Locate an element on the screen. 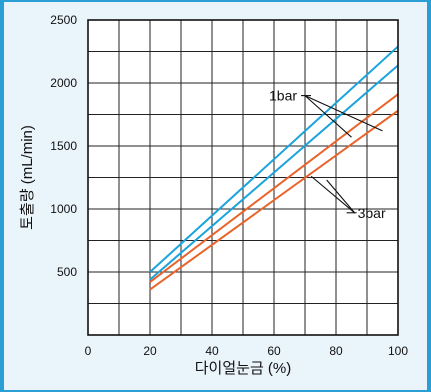 This screenshot has width=431, height=392. x-tick-label: 100 is located at coordinates (398, 351).